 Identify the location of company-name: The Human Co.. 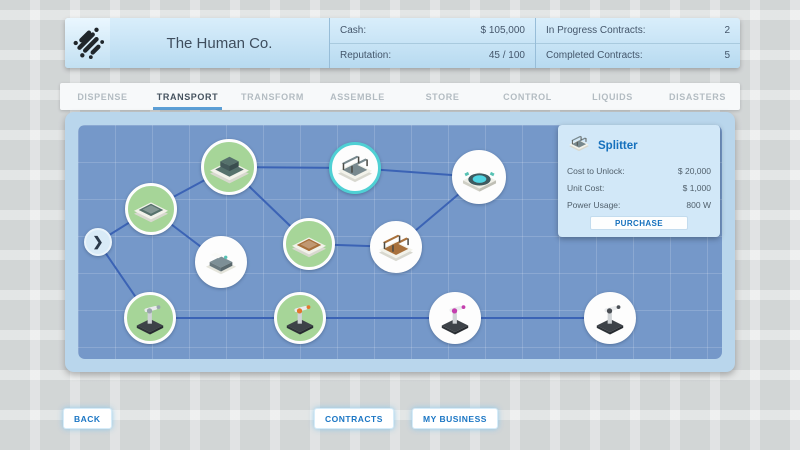
(220, 43).